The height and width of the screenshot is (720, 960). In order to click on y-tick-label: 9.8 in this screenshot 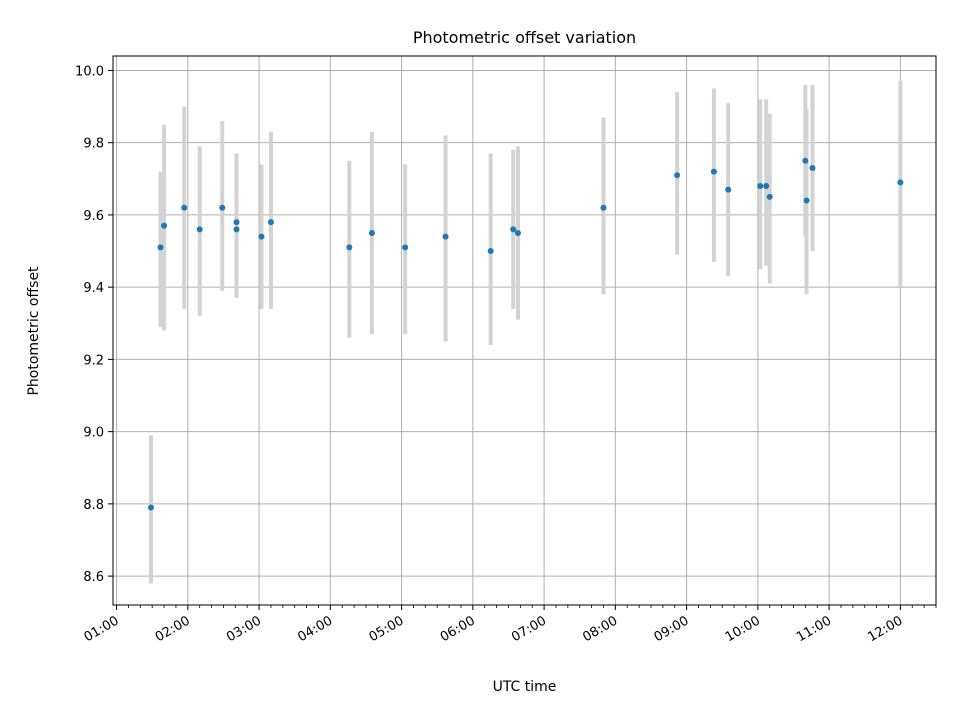, I will do `click(93, 144)`.